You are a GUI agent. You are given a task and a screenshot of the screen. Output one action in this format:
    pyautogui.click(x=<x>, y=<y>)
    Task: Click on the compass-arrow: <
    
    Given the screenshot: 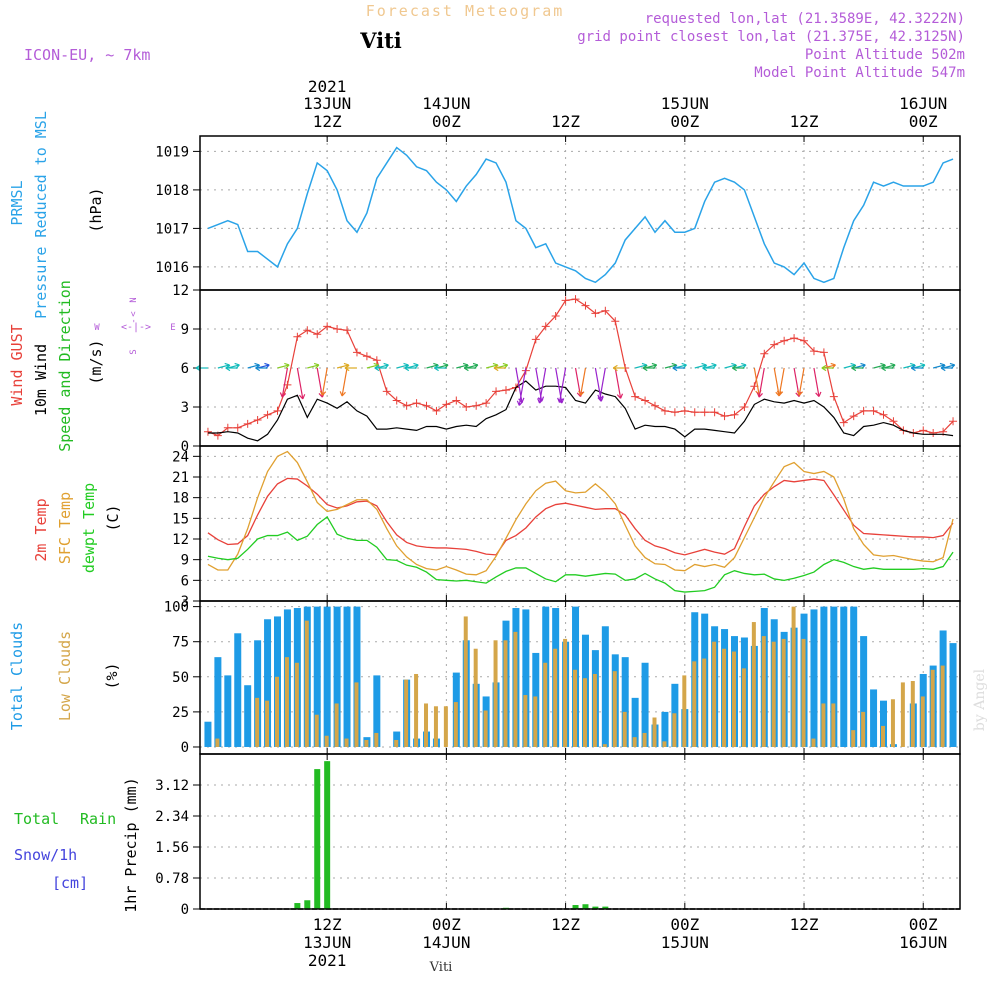 What is the action you would take?
    pyautogui.click(x=134, y=314)
    